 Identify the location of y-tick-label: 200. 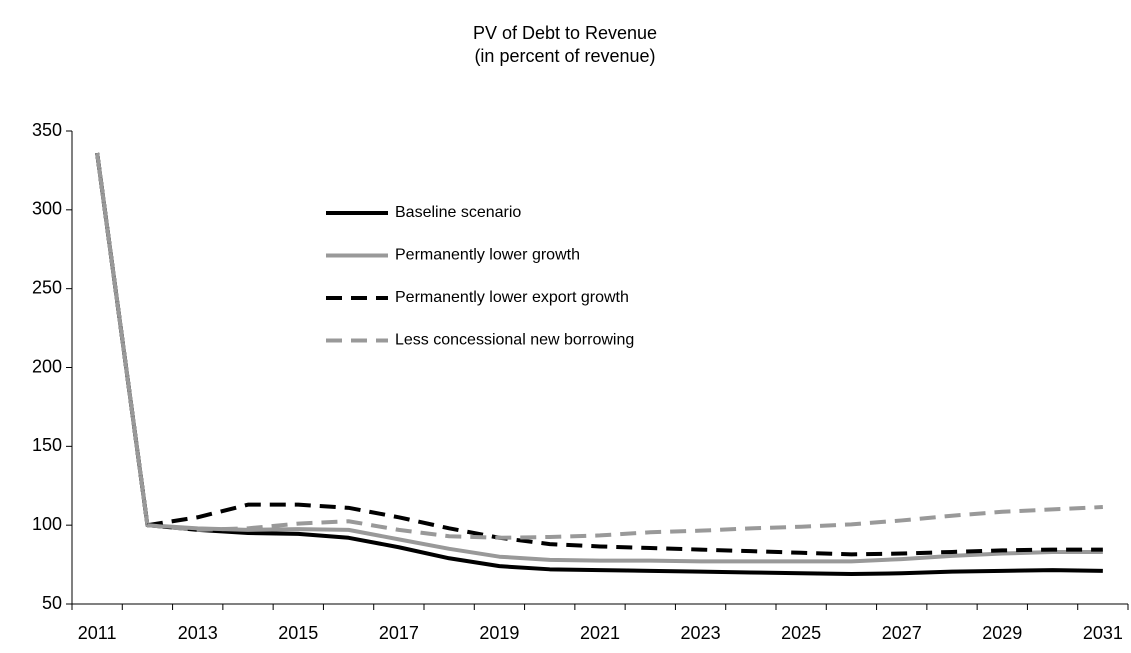
(47, 366).